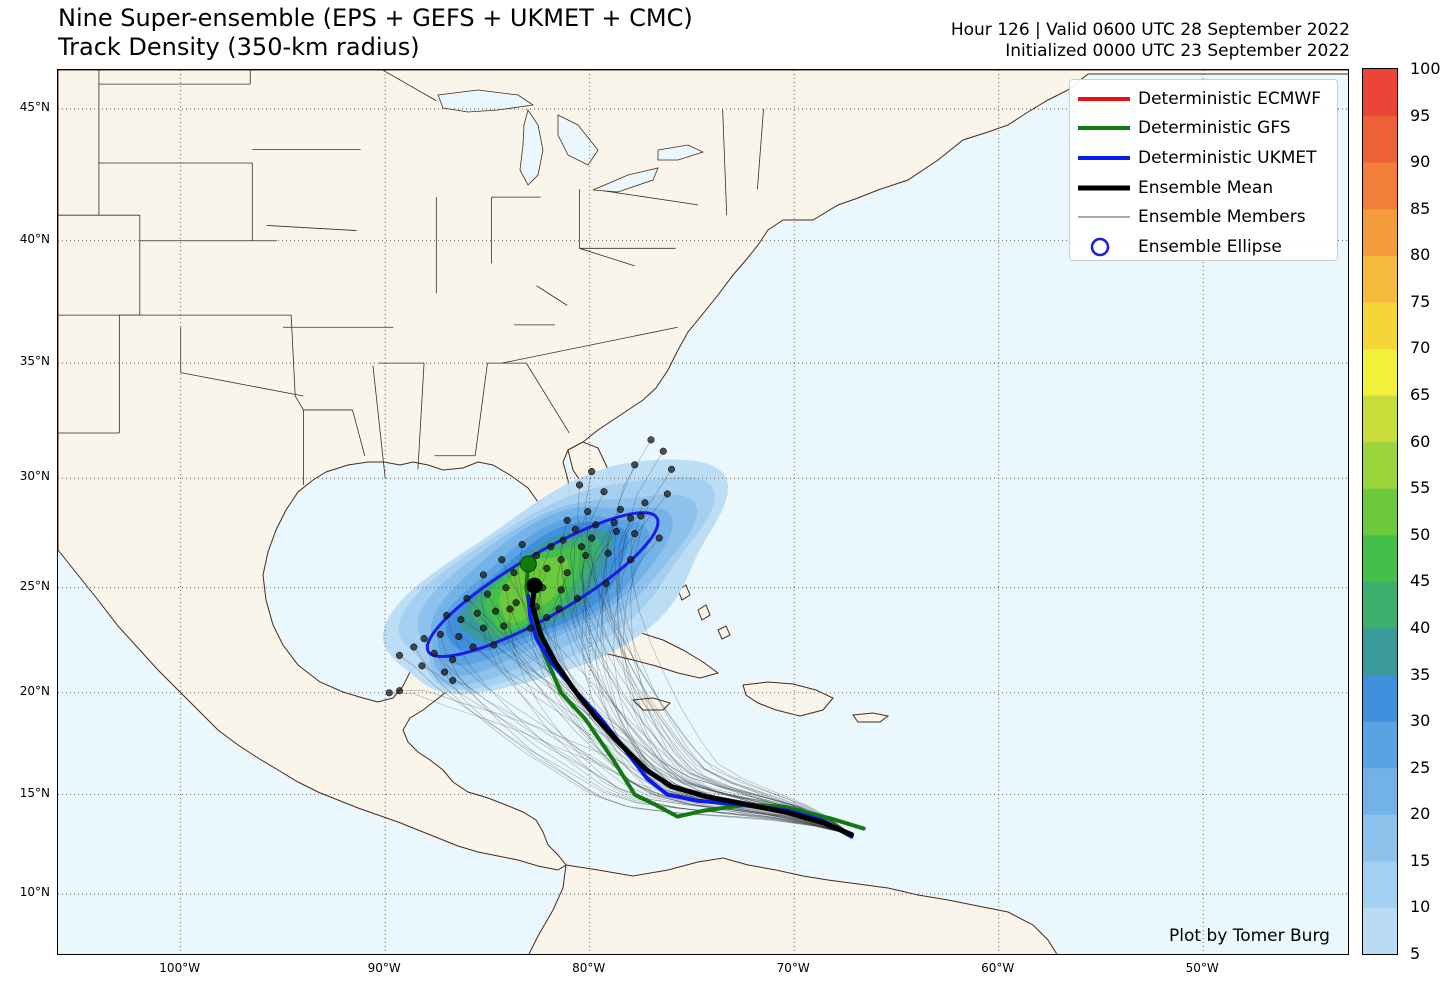 The image size is (1456, 985). Describe the element at coordinates (384, 968) in the screenshot. I see `lon-label: 90°W` at that location.